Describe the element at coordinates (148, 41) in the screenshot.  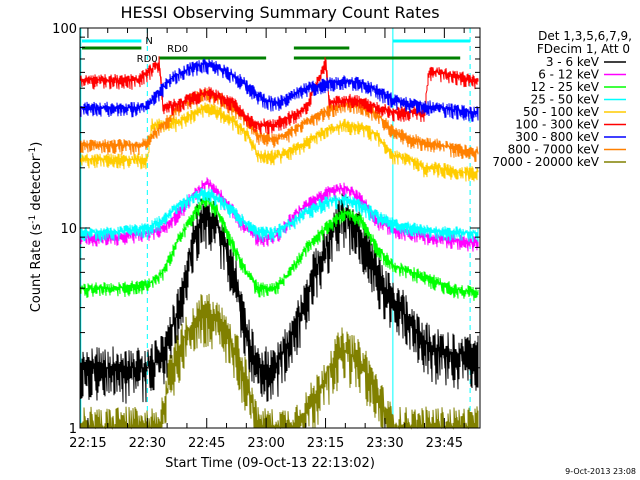
I see `annotation-n: N` at that location.